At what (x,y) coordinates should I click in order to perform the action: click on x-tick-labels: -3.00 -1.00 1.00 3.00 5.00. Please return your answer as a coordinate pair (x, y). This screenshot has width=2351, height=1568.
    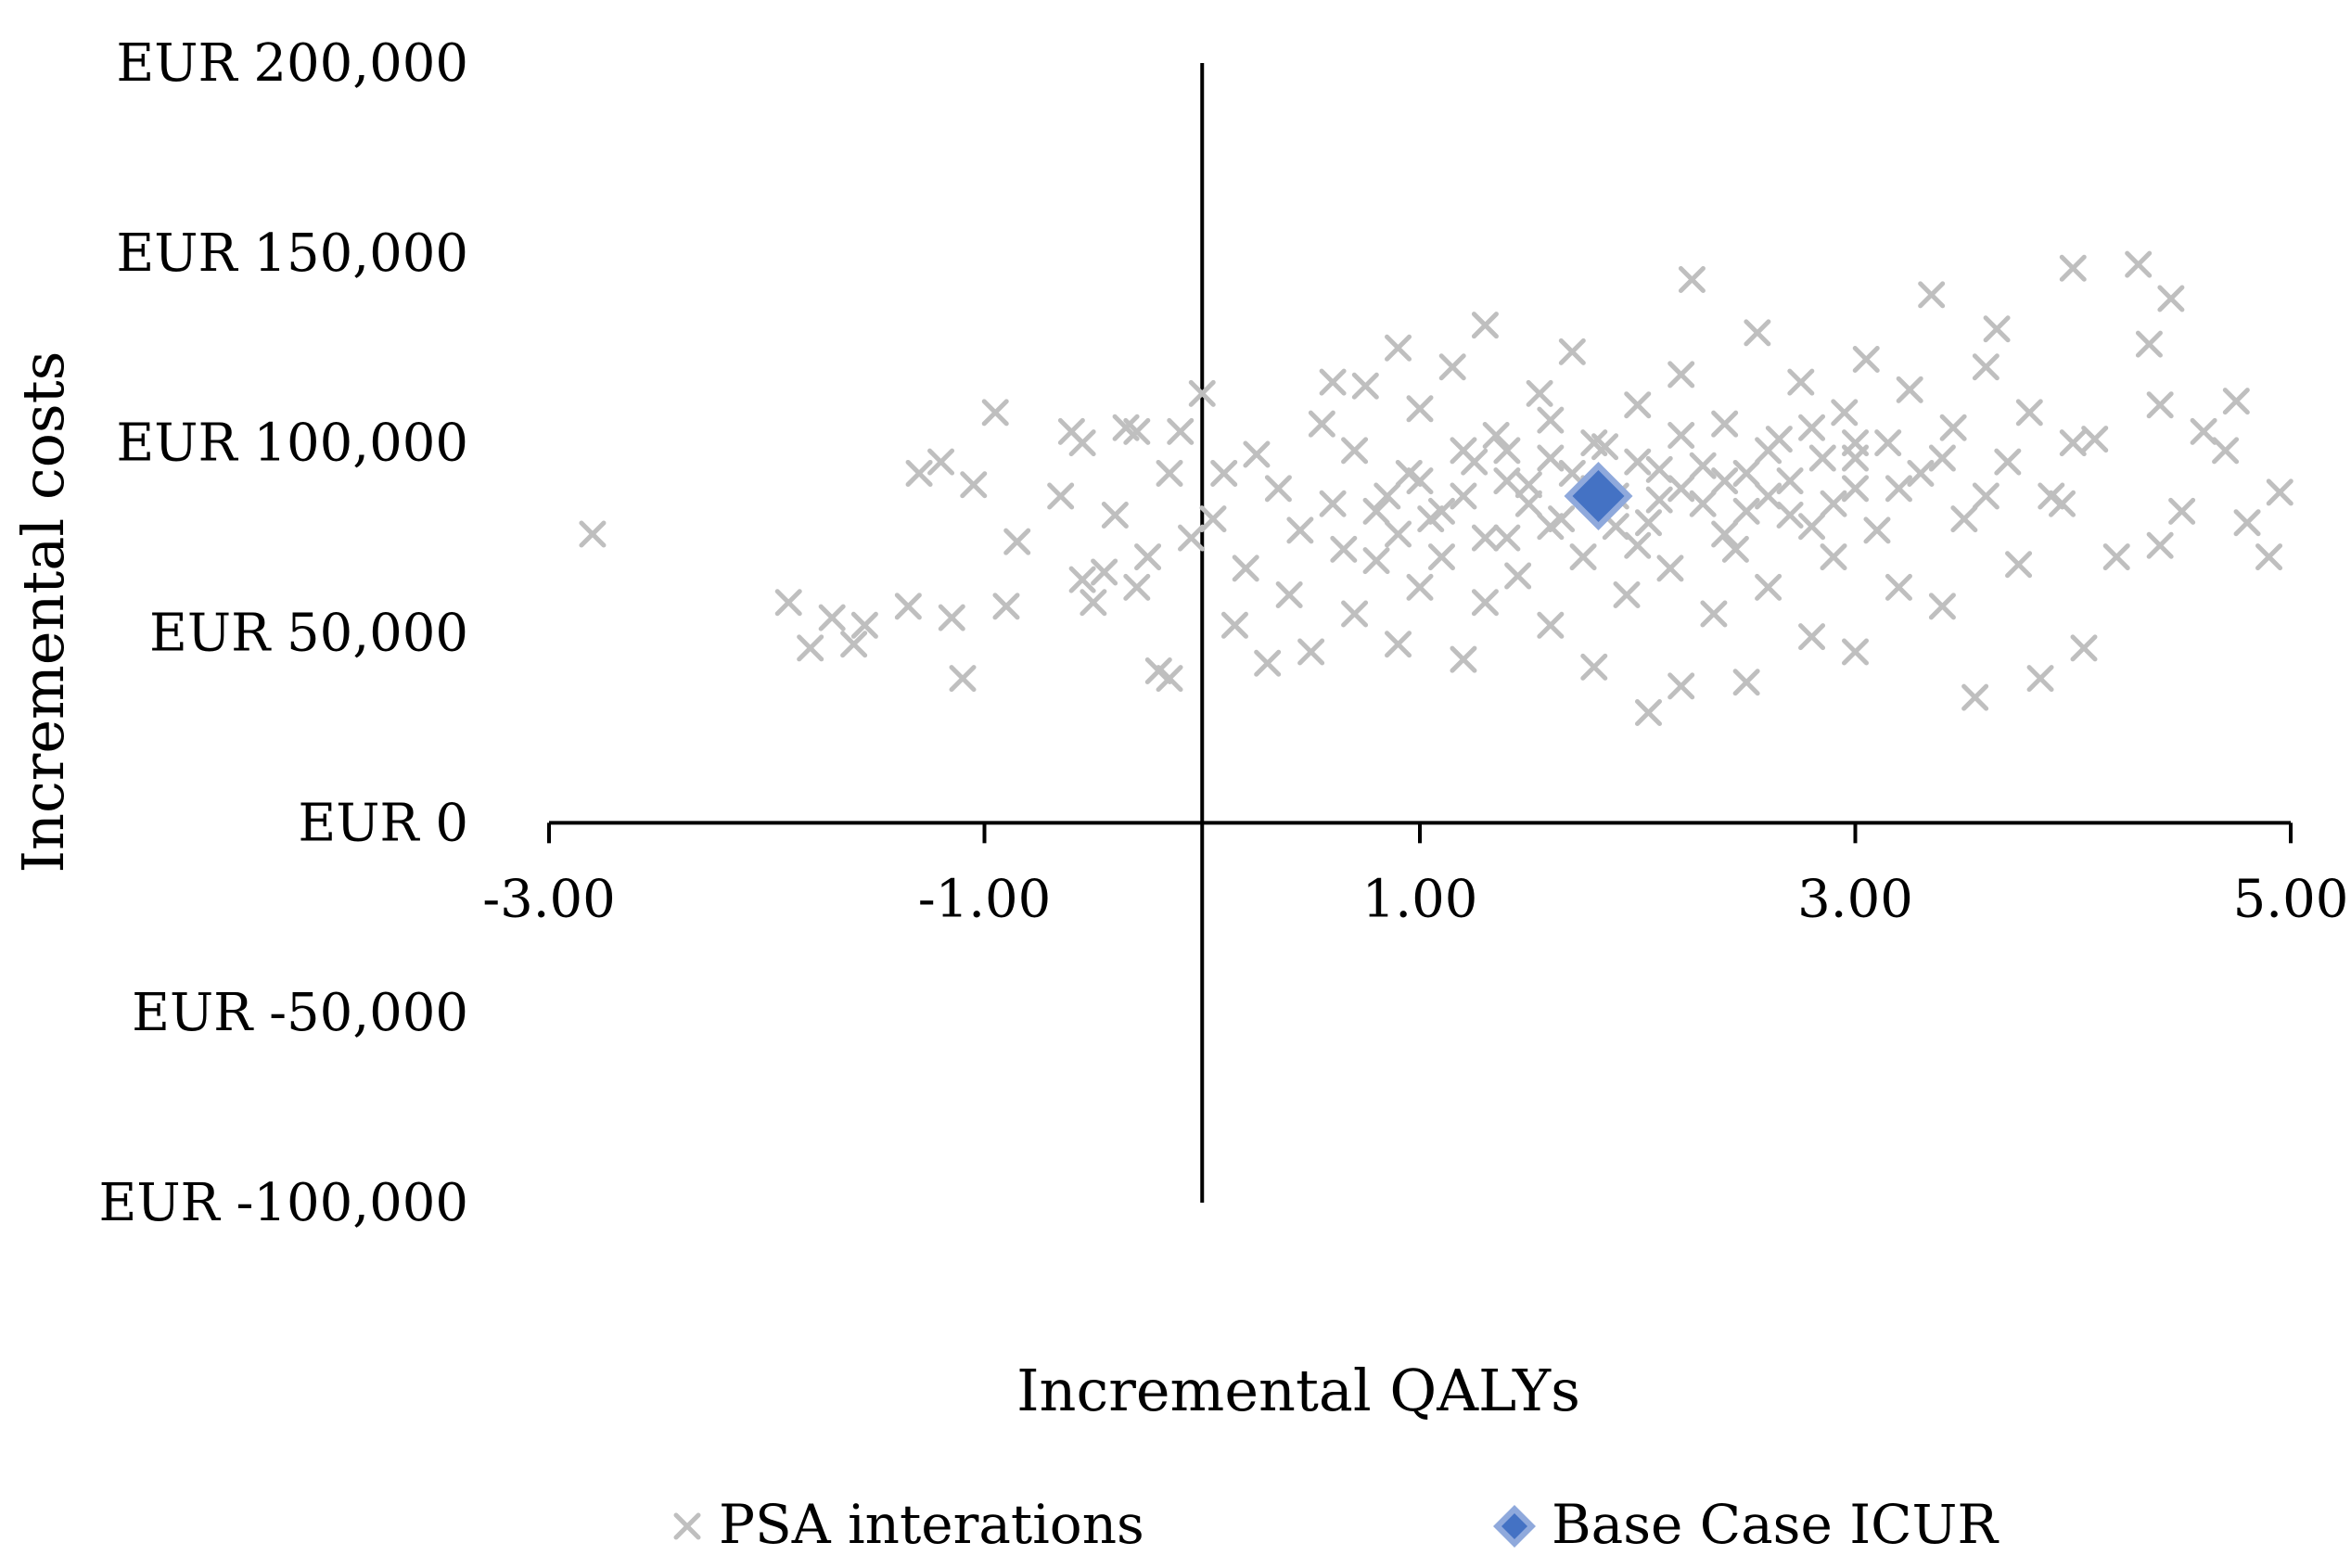
    Looking at the image, I should click on (1415, 899).